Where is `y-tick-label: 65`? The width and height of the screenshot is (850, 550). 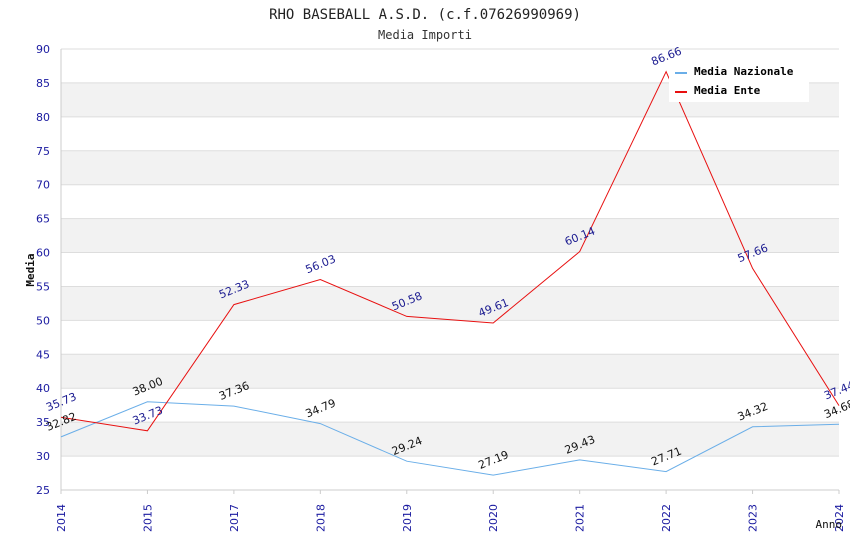 y-tick-label: 65 is located at coordinates (43, 219).